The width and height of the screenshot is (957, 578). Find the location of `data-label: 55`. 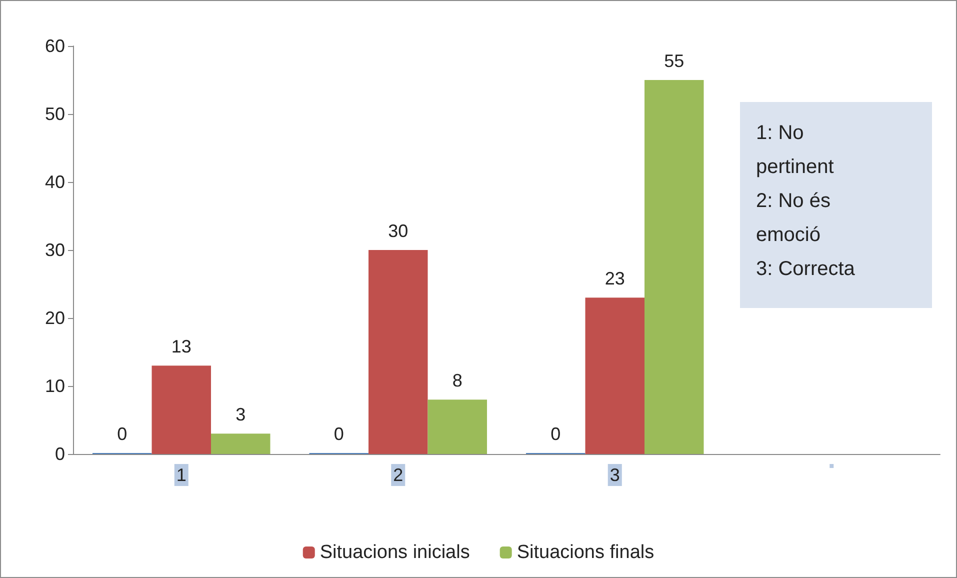

data-label: 55 is located at coordinates (674, 61).